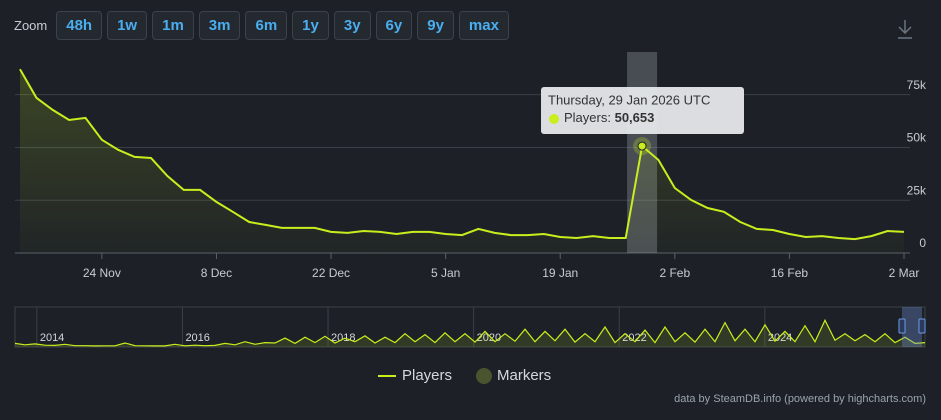  I want to click on zoom-button: 3m, so click(219, 25).